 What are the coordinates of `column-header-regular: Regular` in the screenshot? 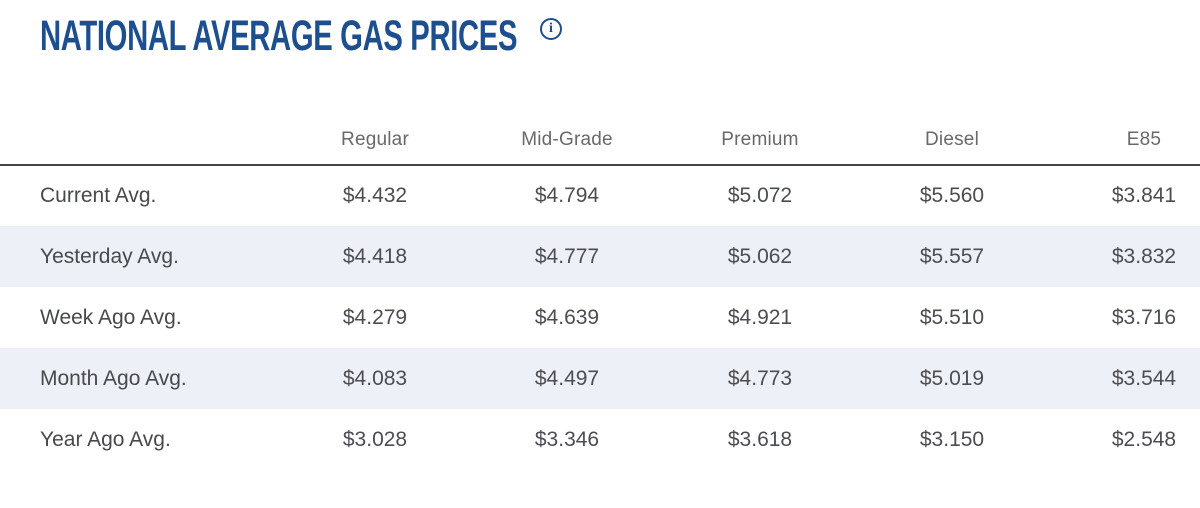 It's located at (375, 140).